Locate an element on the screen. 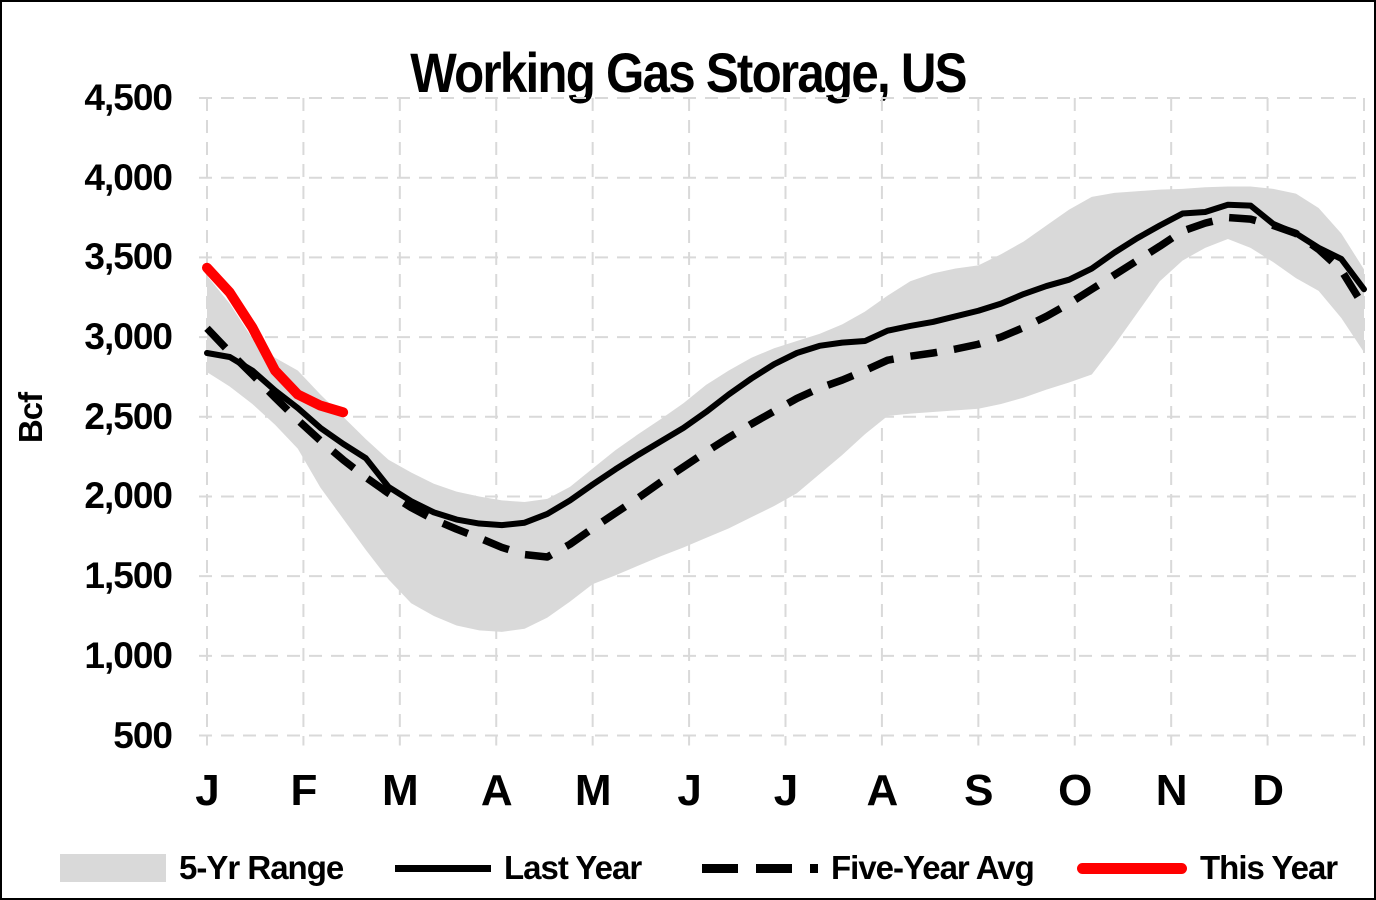 Image resolution: width=1376 pixels, height=900 pixels. y-tick-2000: 2,000 is located at coordinates (128, 496).